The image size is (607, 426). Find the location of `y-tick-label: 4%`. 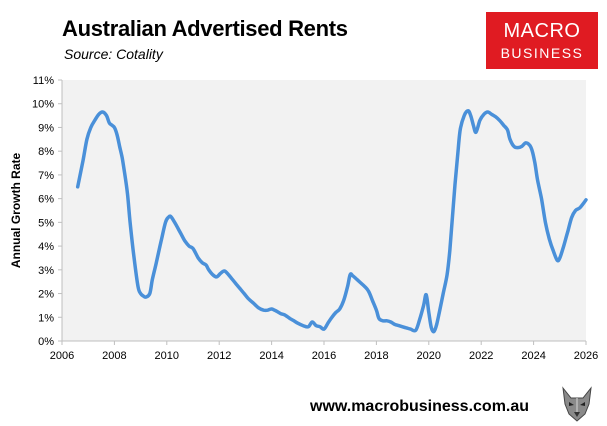

y-tick-label: 4% is located at coordinates (46, 247).